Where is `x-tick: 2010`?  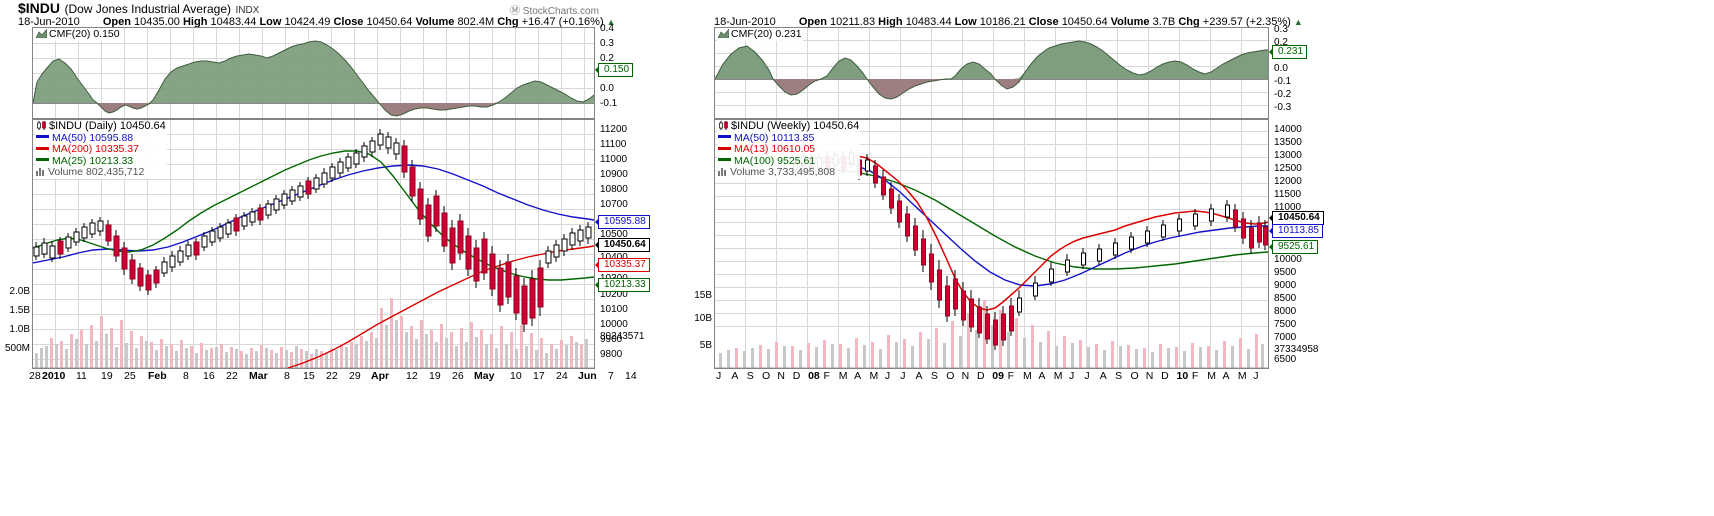
x-tick: 2010 is located at coordinates (54, 376).